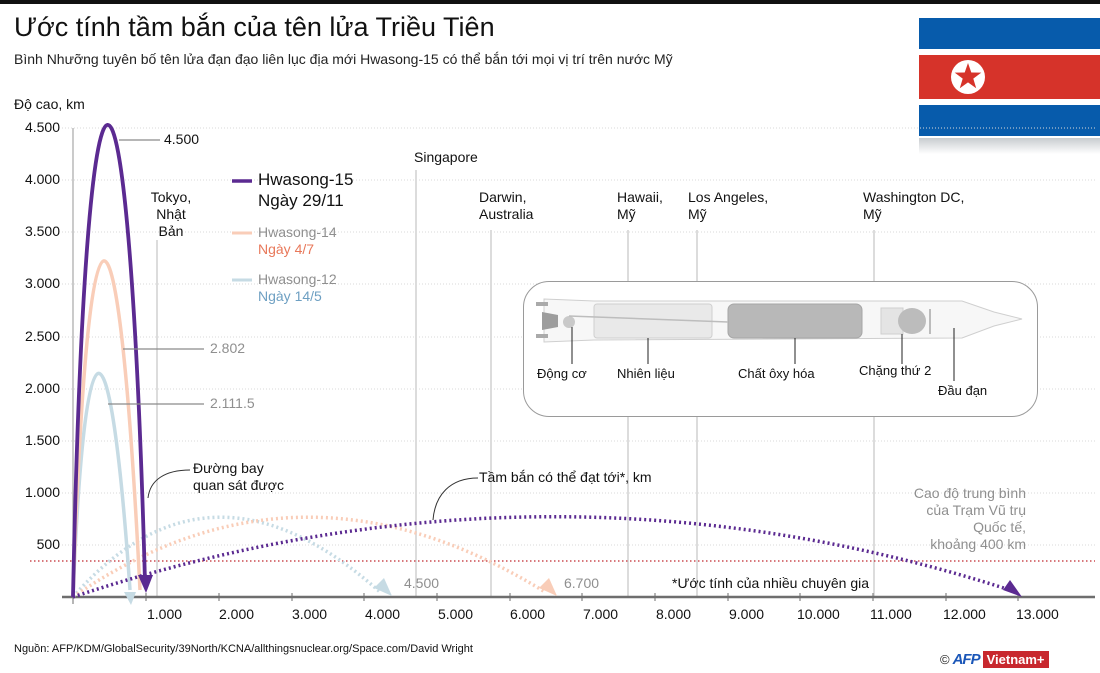  I want to click on top-border, so click(550, 2).